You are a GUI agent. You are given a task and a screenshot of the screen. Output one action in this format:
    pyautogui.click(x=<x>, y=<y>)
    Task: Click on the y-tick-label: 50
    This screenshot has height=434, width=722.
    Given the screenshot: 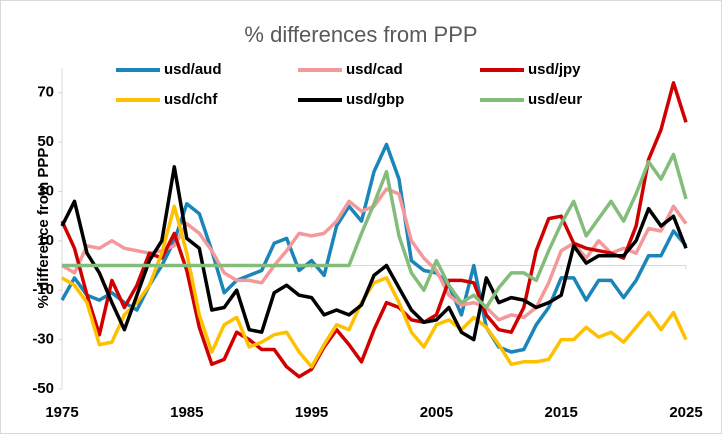 What is the action you would take?
    pyautogui.click(x=45, y=141)
    